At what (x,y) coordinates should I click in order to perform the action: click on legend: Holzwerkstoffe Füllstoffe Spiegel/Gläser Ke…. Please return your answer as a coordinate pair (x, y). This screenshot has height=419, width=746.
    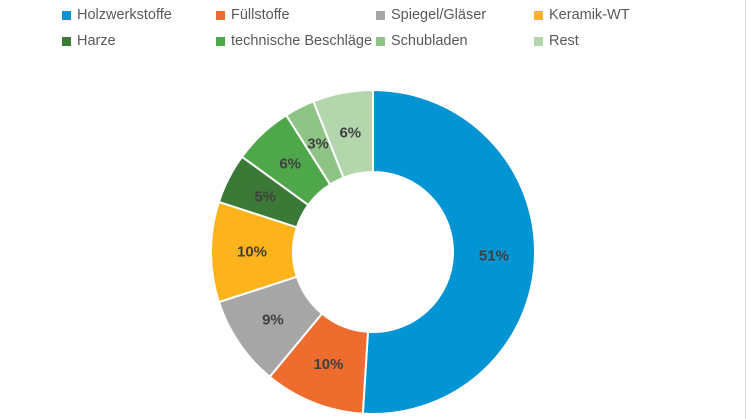
    Looking at the image, I should click on (402, 28).